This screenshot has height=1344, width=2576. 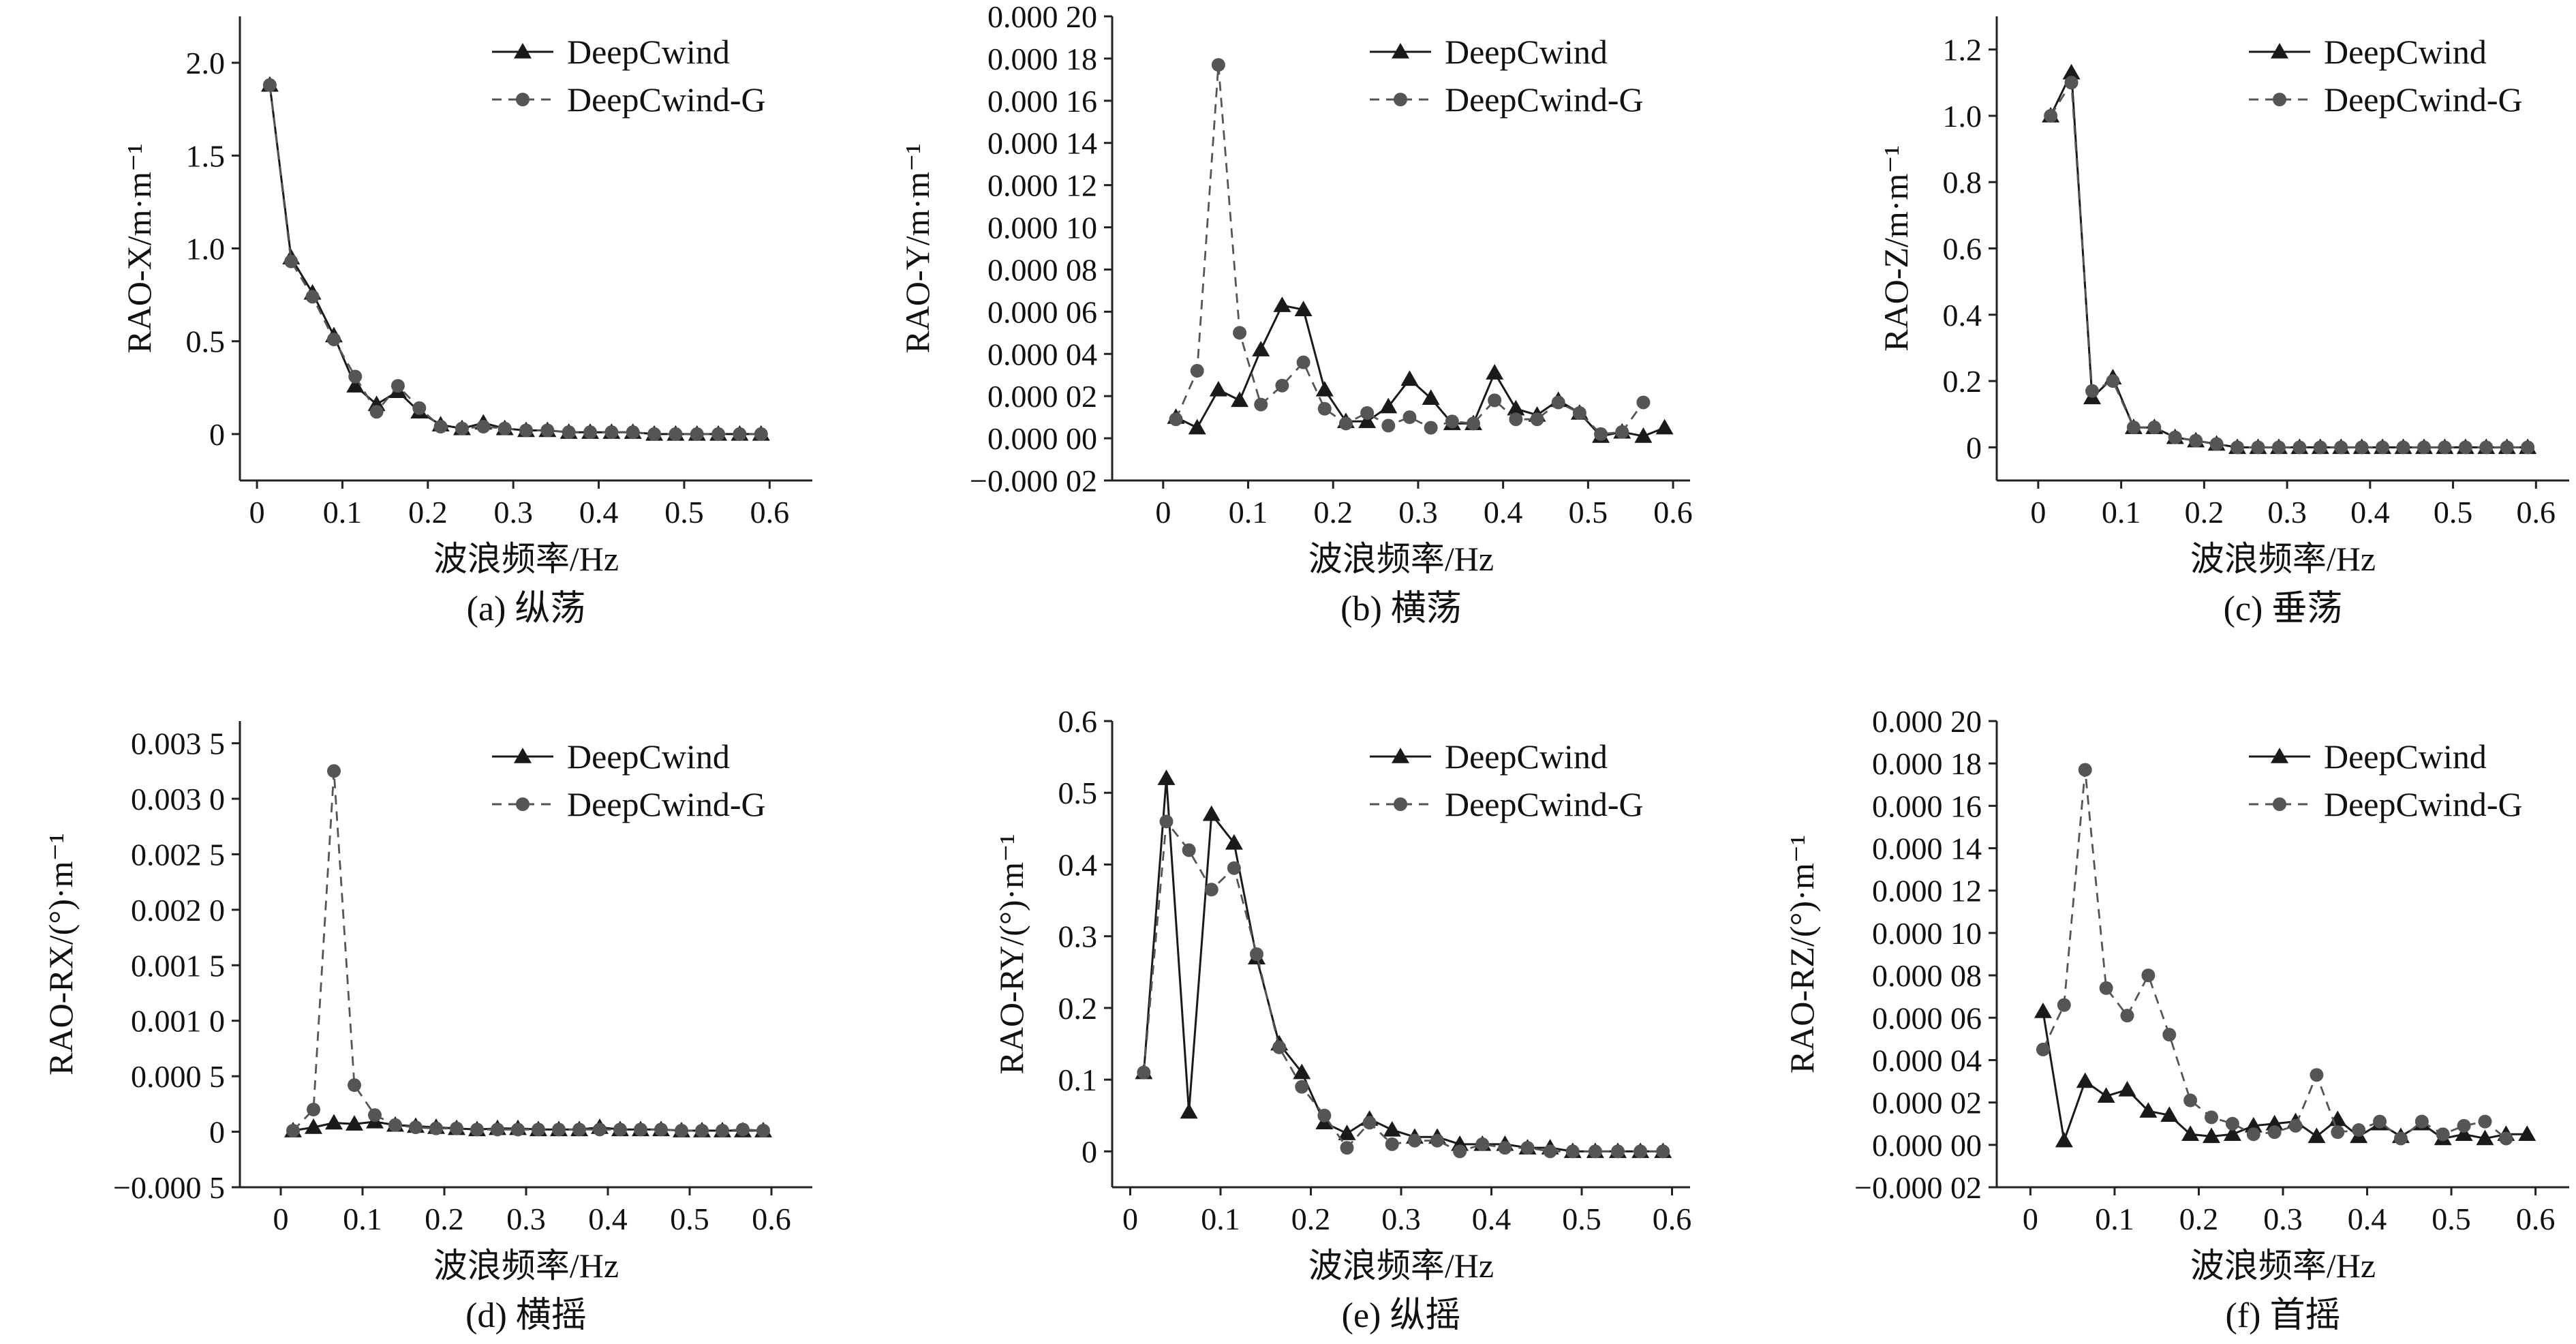 I want to click on x-tick-label: 0.4, so click(x=2367, y=1219).